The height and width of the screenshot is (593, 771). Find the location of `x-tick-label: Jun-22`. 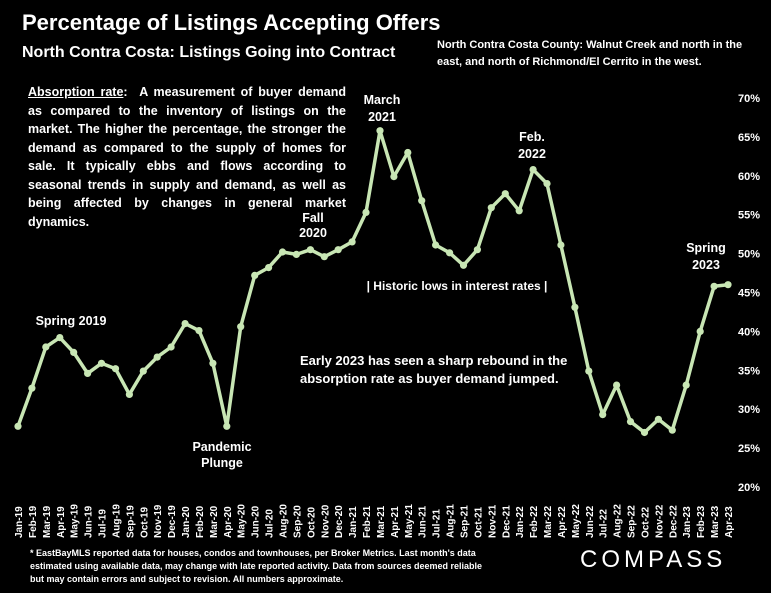

x-tick-label: Jun-22 is located at coordinates (590, 521).